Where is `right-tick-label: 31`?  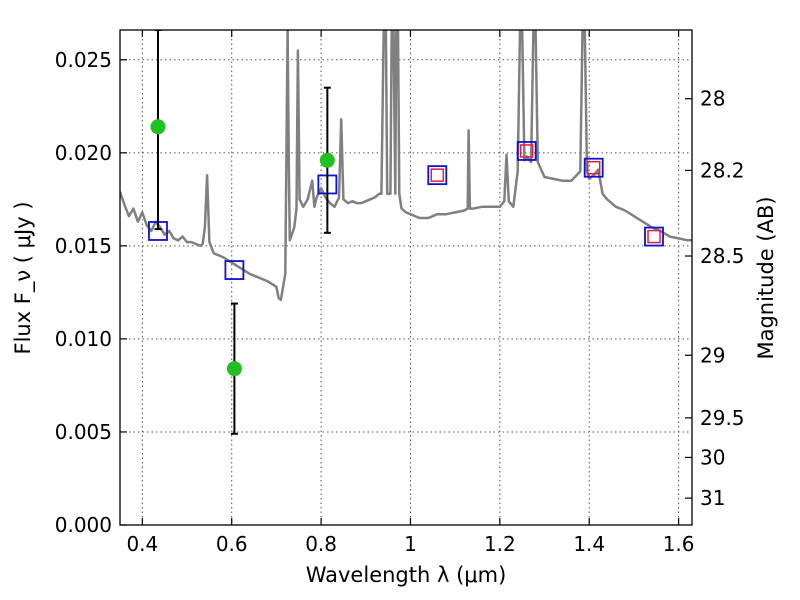 right-tick-label: 31 is located at coordinates (712, 498).